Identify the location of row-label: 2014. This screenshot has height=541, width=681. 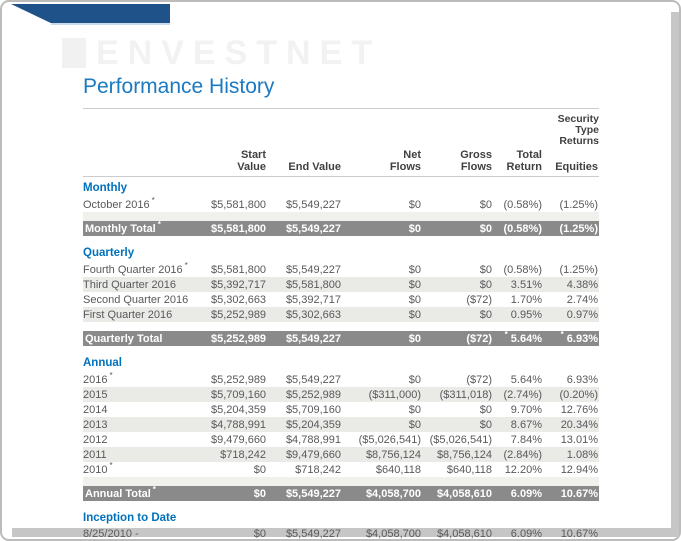
(147, 410).